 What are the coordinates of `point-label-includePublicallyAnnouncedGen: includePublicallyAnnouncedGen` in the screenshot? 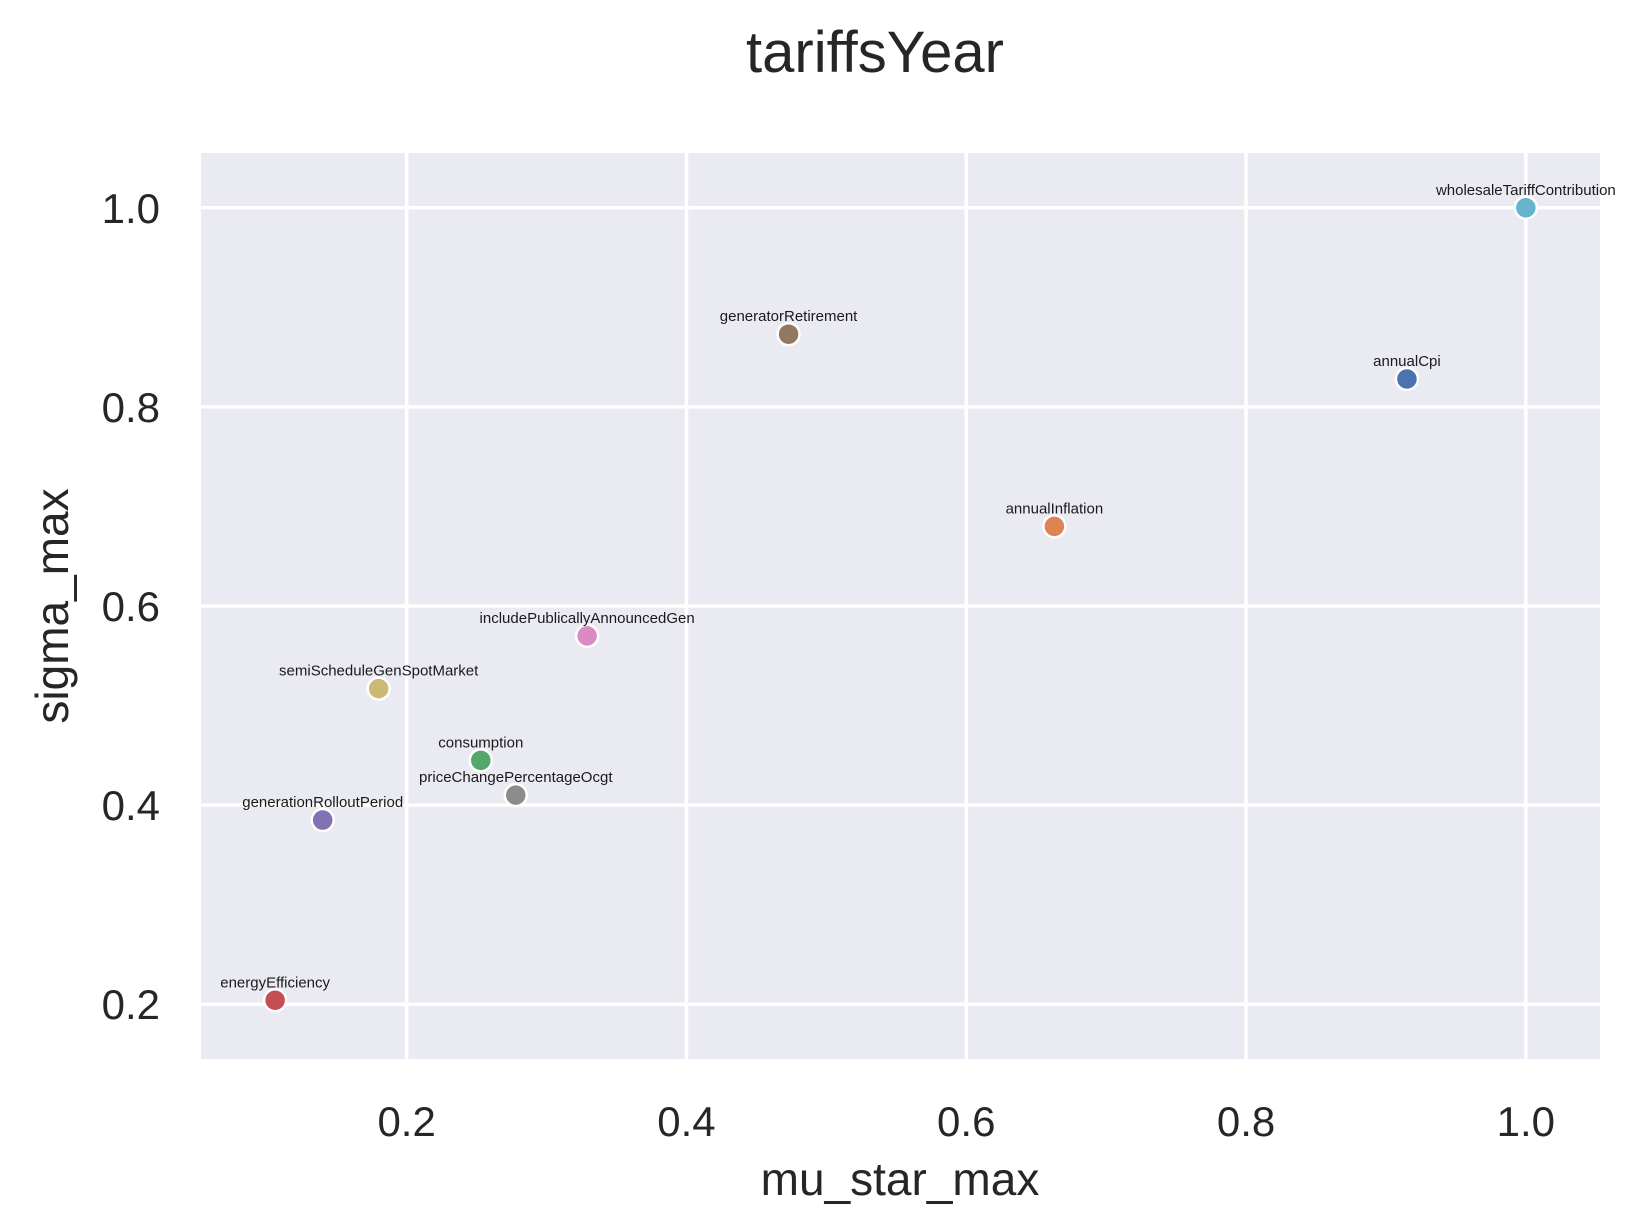 It's located at (587, 618).